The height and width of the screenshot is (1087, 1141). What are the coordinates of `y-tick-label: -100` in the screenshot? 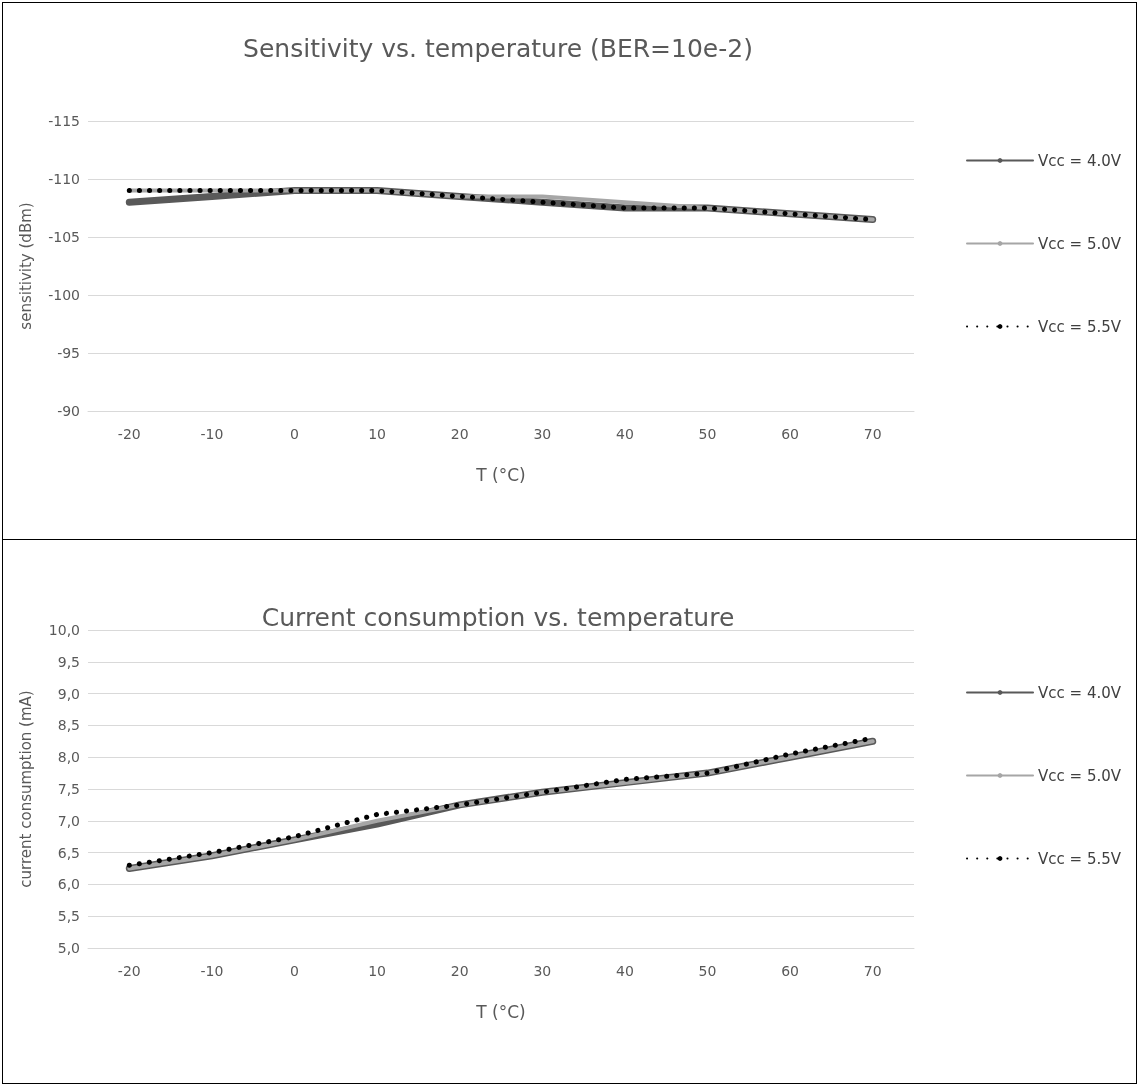 It's located at (64, 295).